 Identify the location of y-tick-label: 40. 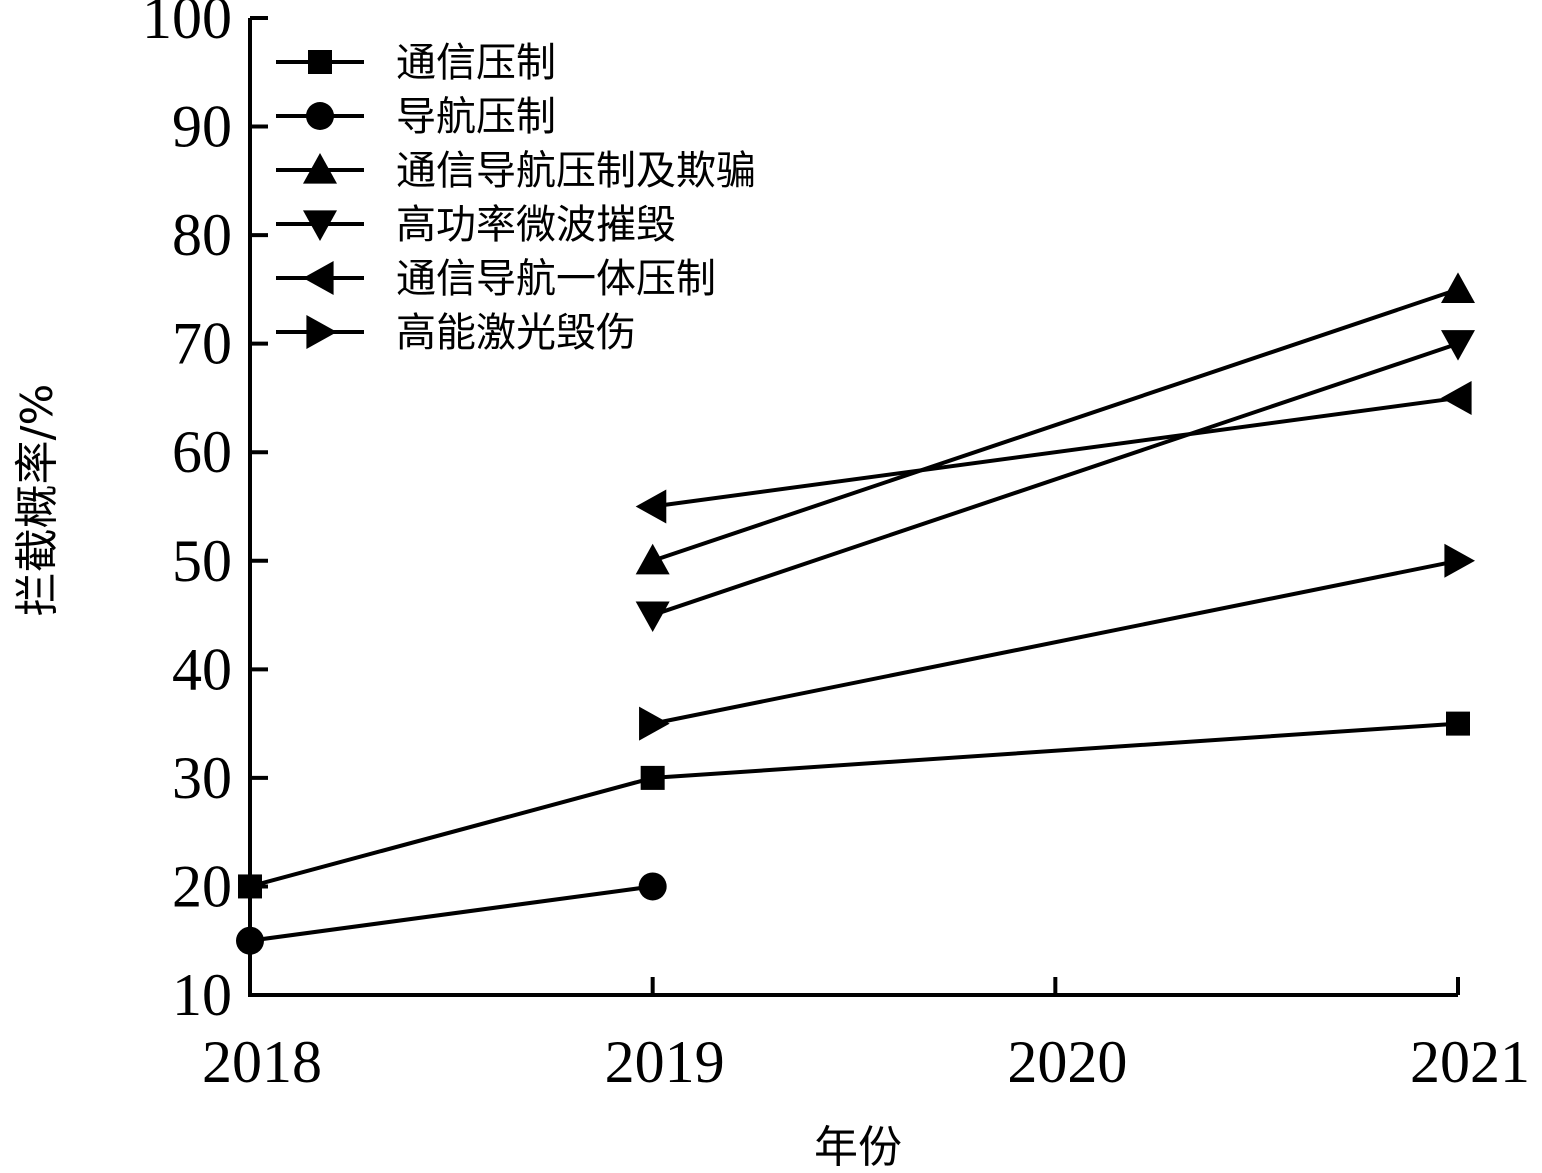
(202, 669).